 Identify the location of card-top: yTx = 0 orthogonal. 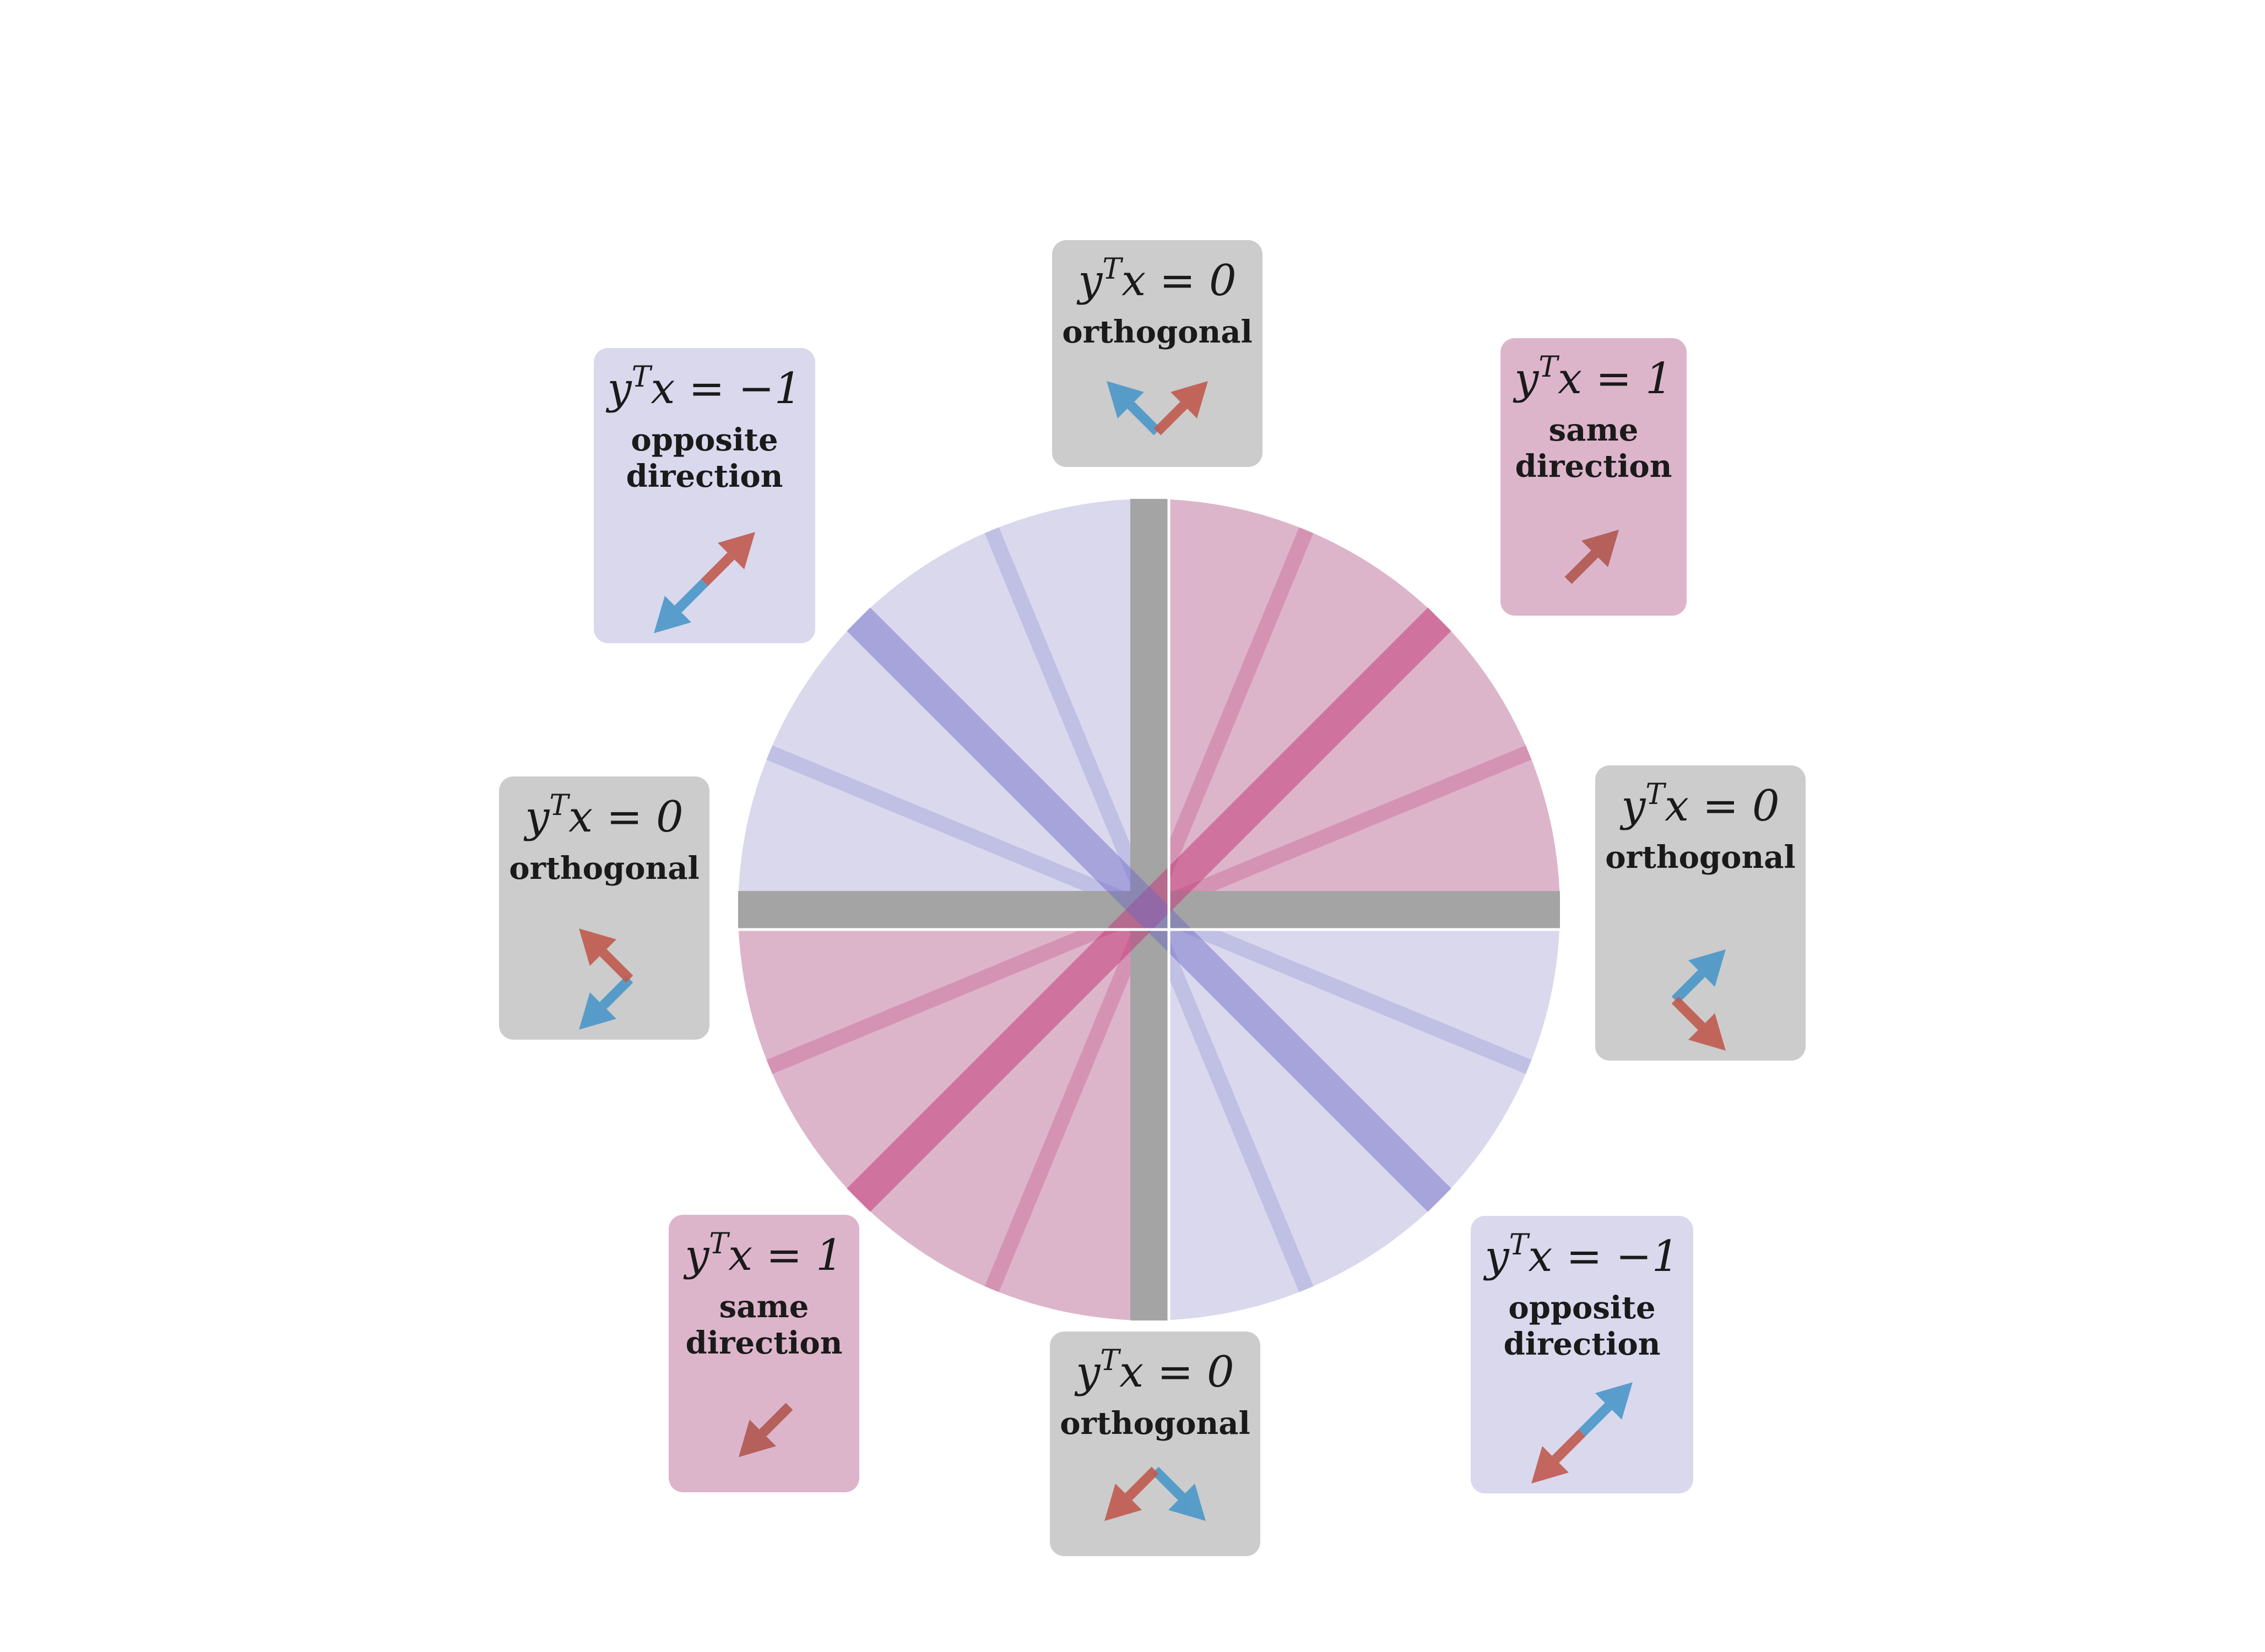
(1157, 353).